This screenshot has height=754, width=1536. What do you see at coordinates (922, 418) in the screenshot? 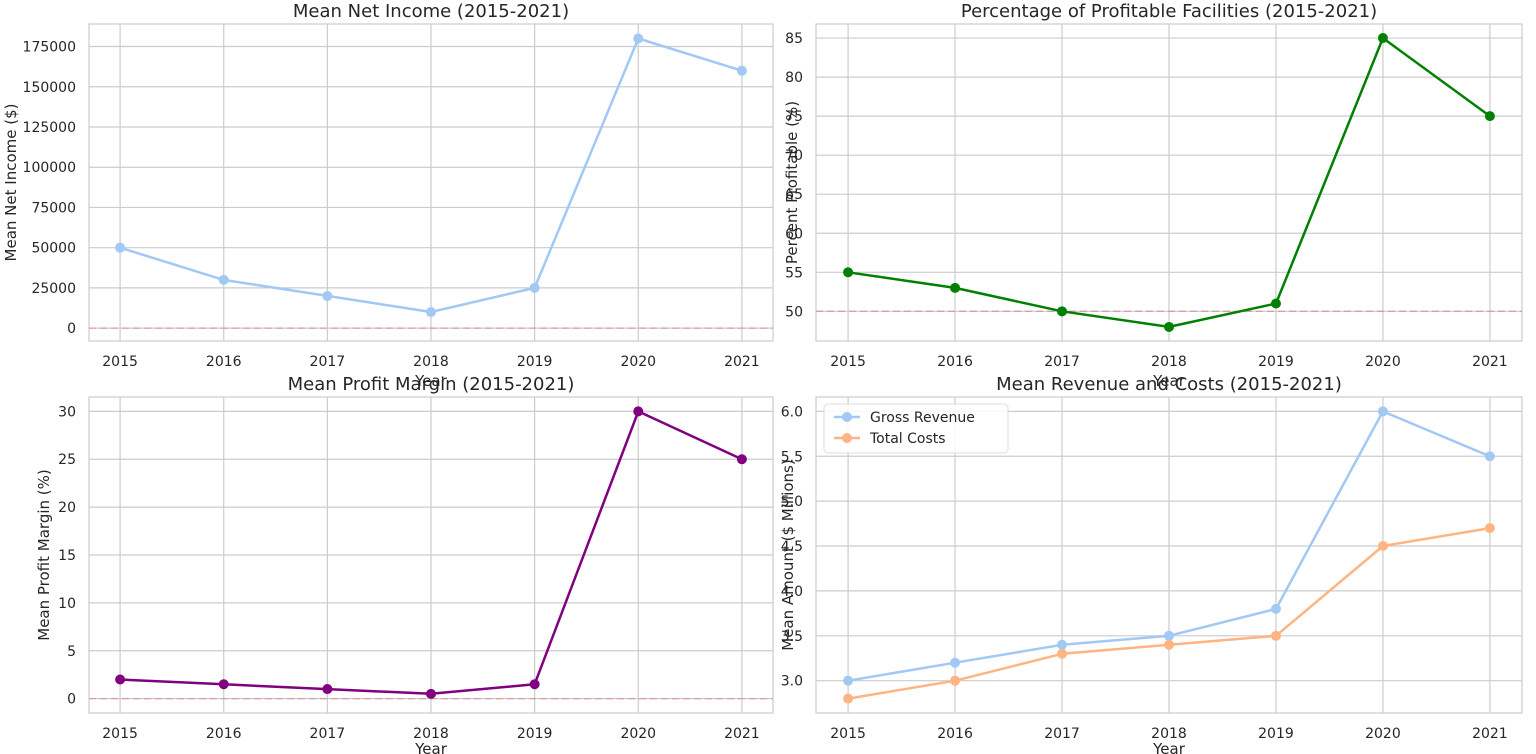
I see `legend-label: Gross Revenue` at bounding box center [922, 418].